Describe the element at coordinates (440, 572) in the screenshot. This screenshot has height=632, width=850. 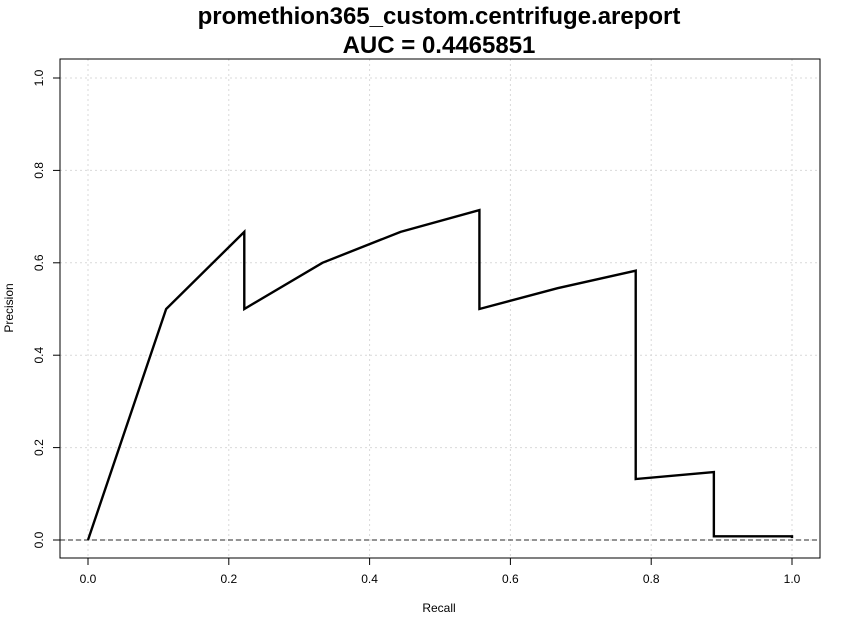
I see `x-axis: 0.0 0.2 0.4 0.6 0.8 1.0` at that location.